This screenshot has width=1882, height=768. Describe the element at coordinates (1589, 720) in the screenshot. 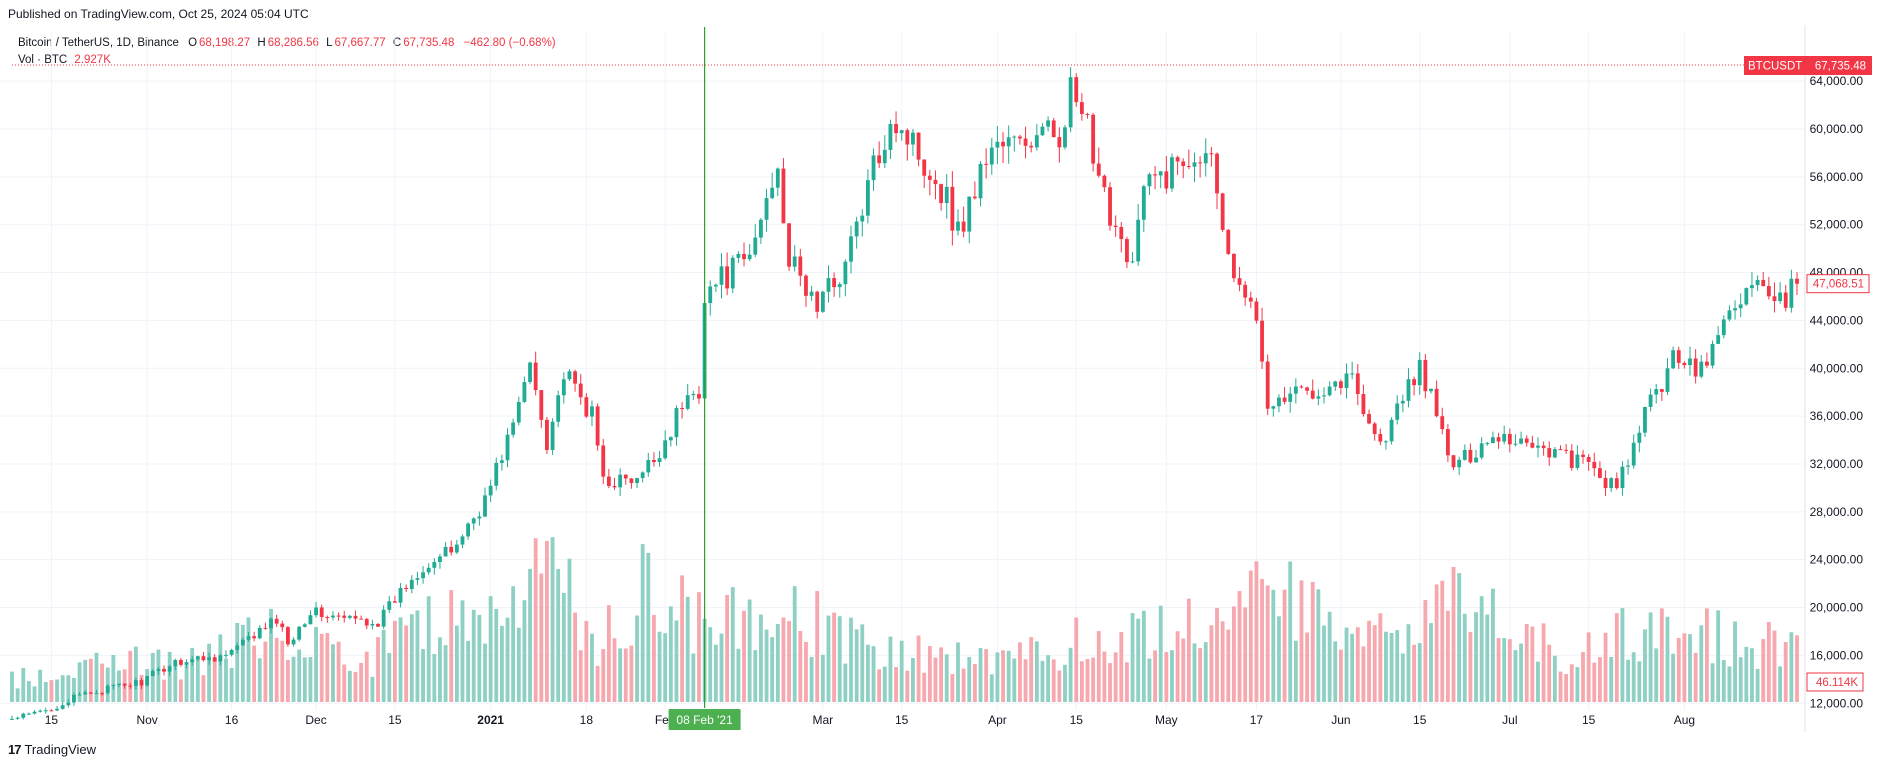

I see `time-axis-label: 15` at that location.